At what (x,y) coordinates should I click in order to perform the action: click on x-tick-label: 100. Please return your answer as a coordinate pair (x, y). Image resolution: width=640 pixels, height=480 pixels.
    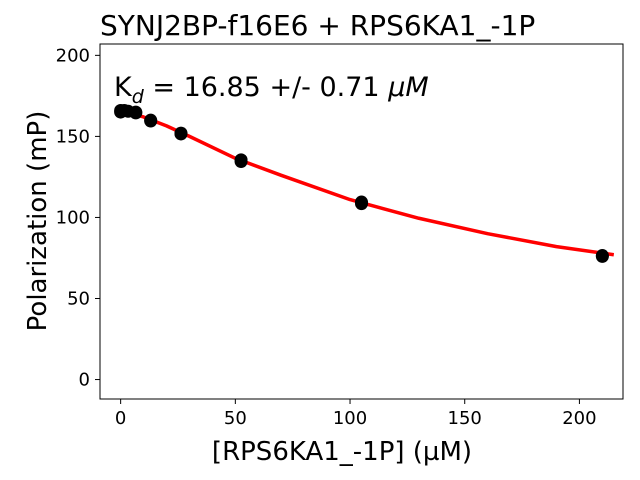
    Looking at the image, I should click on (350, 418).